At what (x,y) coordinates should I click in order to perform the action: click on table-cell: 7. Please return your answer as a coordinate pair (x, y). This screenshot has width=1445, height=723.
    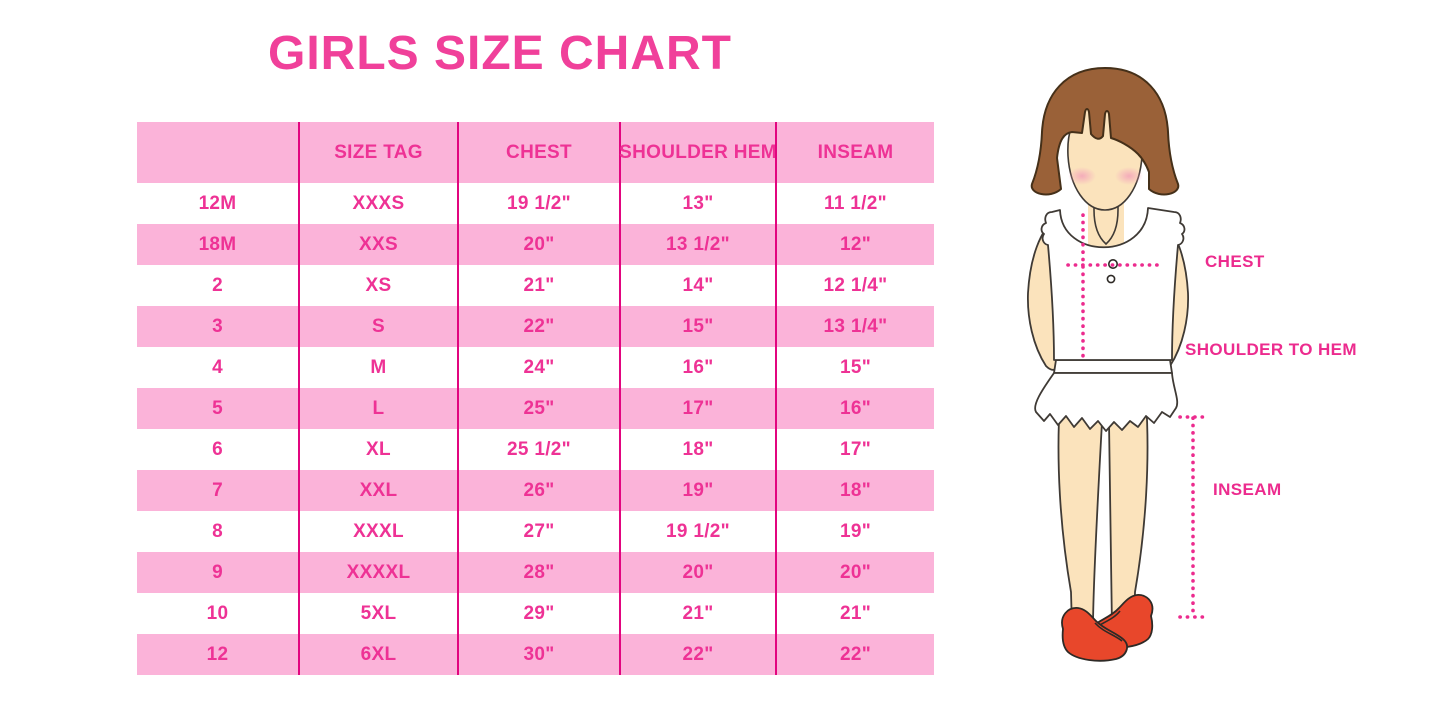
    Looking at the image, I should click on (217, 490).